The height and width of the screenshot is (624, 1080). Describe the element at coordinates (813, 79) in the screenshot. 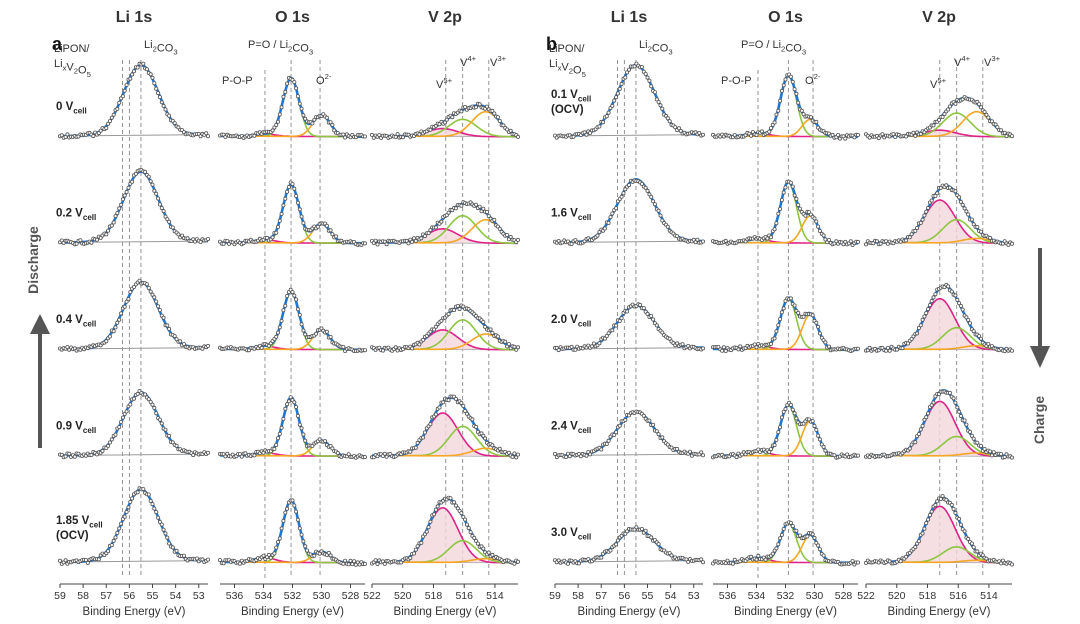

I see `annotation: O2-` at that location.